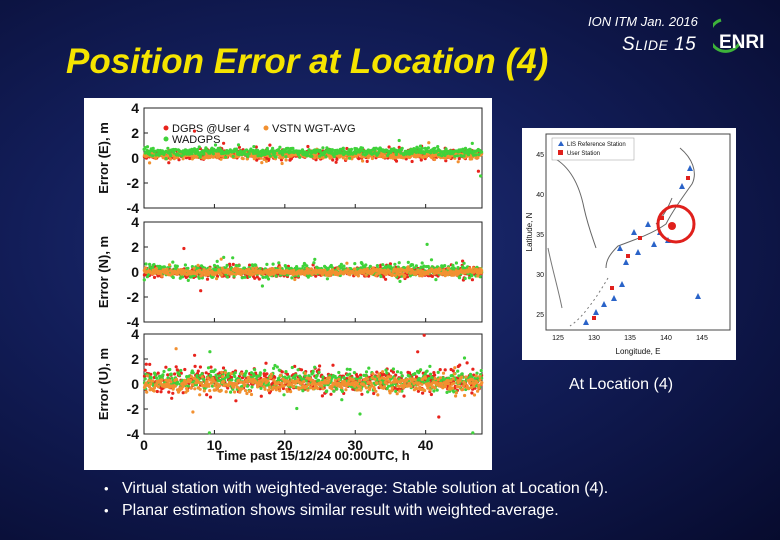 This screenshot has height=540, width=780. Describe the element at coordinates (133, 322) in the screenshot. I see `ytick-label-1-4: -4` at that location.